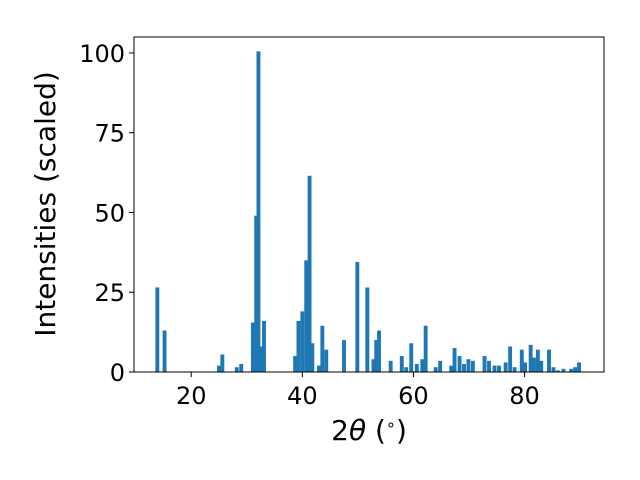 The height and width of the screenshot is (480, 640). What do you see at coordinates (45, 204) in the screenshot?
I see `y-axis-label: Intensities (scaled)` at bounding box center [45, 204].